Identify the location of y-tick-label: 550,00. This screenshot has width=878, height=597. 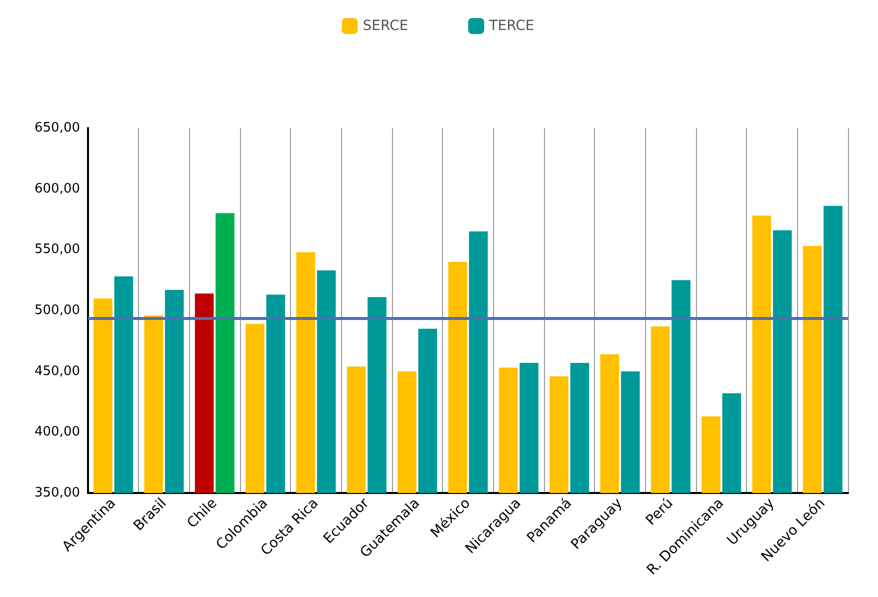
(57, 250).